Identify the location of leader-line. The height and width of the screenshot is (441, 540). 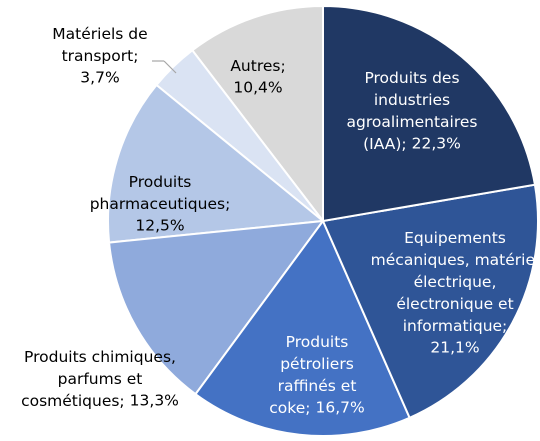
(170, 67).